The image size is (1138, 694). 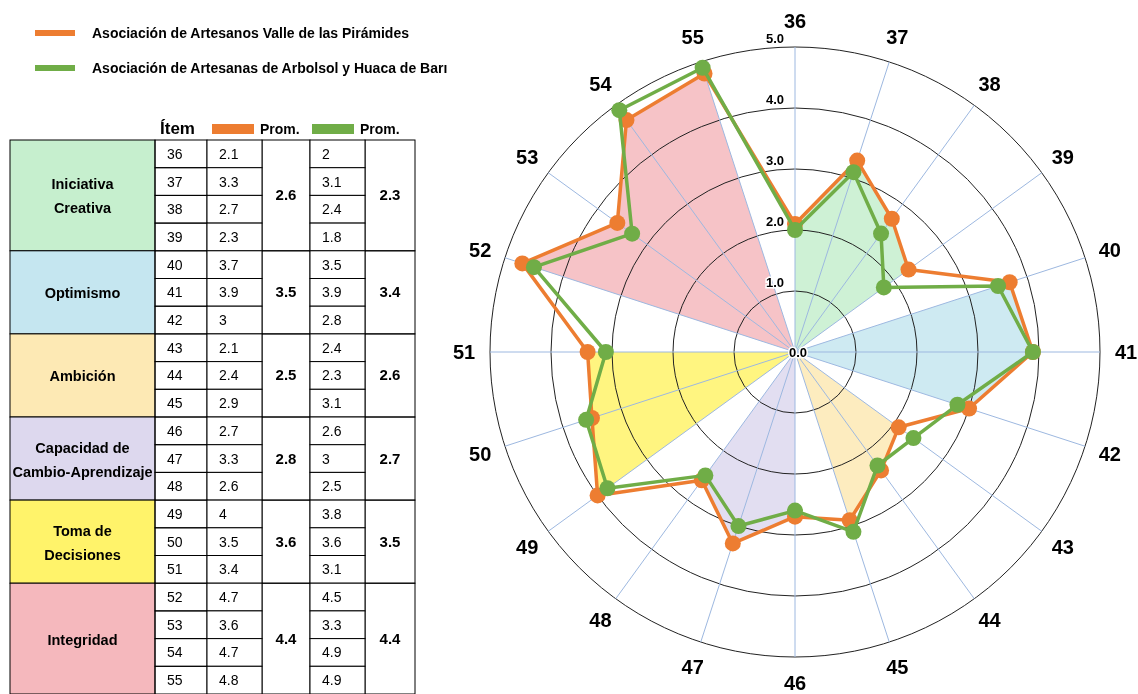 I want to click on spoke-label: 50, so click(x=480, y=454).